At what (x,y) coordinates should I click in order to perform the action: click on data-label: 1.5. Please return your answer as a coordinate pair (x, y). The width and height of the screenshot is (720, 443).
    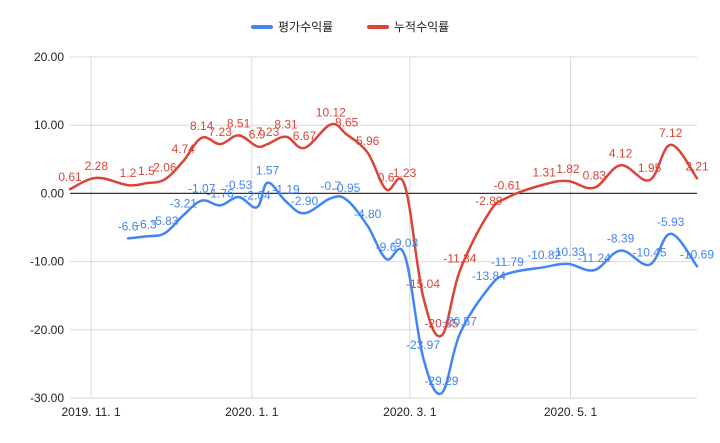
    Looking at the image, I should click on (146, 171).